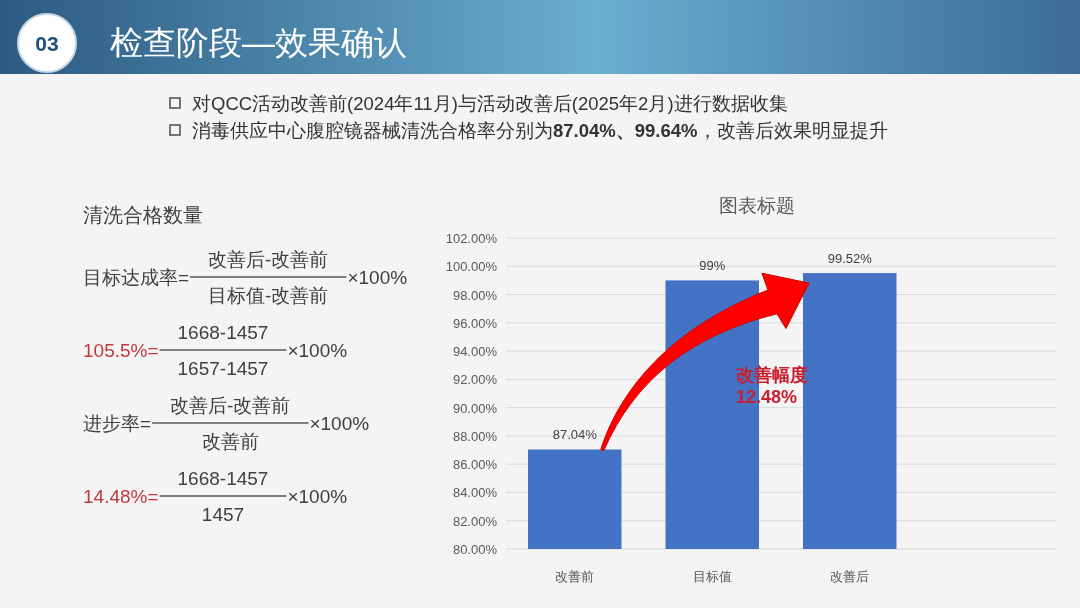 The height and width of the screenshot is (608, 1080). I want to click on x-tick-label: 改善后, so click(850, 576).